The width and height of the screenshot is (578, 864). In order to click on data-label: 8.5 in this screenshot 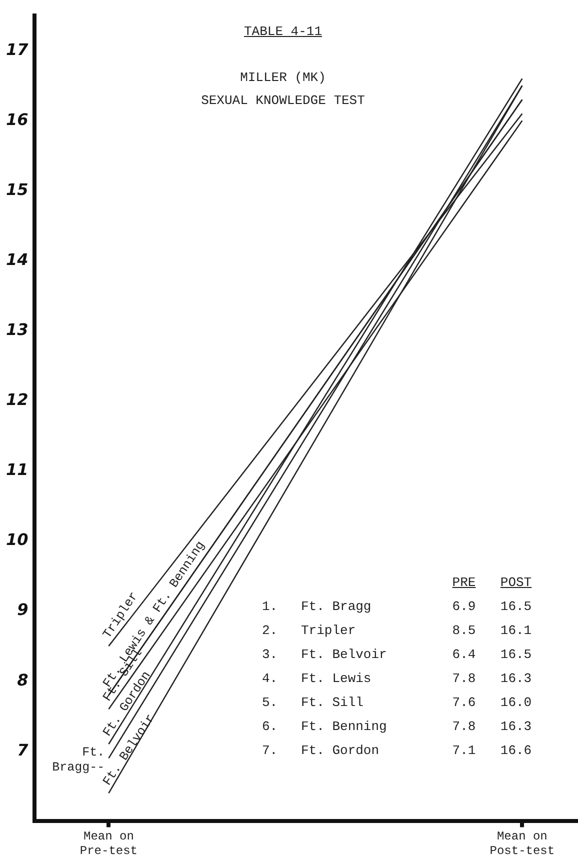, I will do `click(464, 631)`.